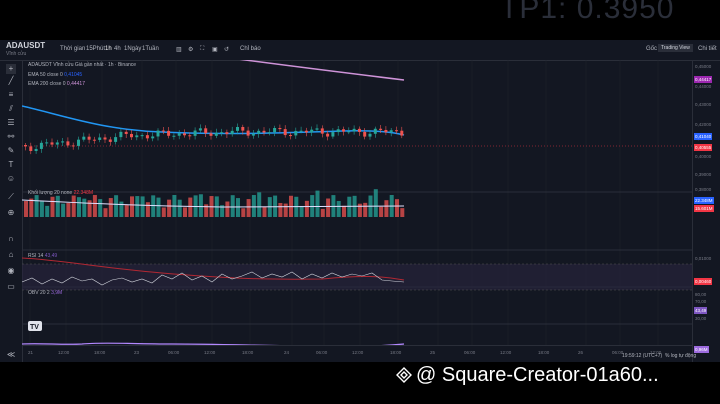  What do you see at coordinates (11, 164) in the screenshot?
I see `text-icon: T` at bounding box center [11, 164].